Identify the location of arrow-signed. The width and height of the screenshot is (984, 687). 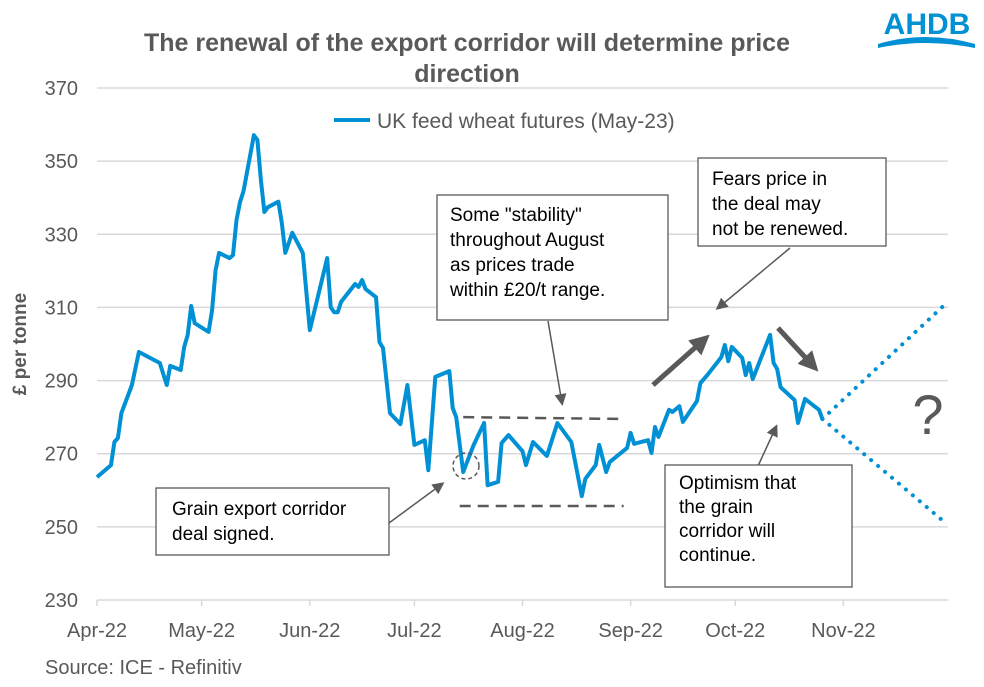
(416, 503).